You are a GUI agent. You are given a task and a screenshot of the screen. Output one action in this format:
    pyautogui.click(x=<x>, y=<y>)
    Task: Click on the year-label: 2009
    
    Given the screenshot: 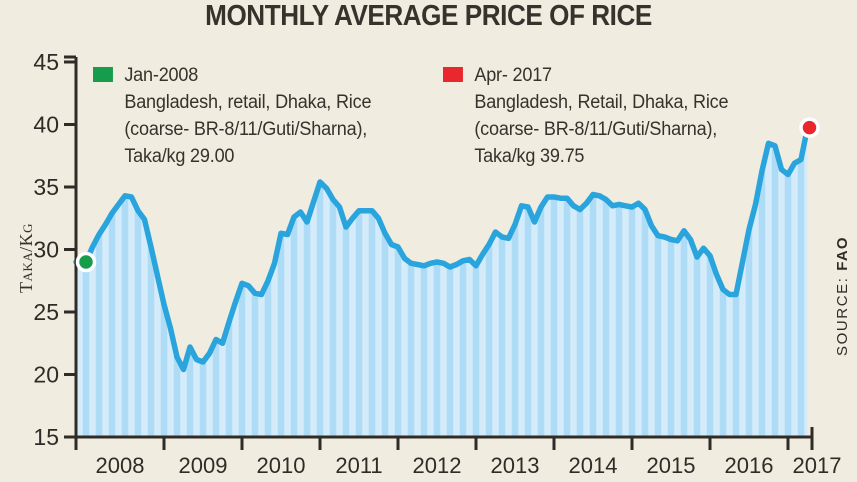 What is the action you would take?
    pyautogui.click(x=203, y=465)
    